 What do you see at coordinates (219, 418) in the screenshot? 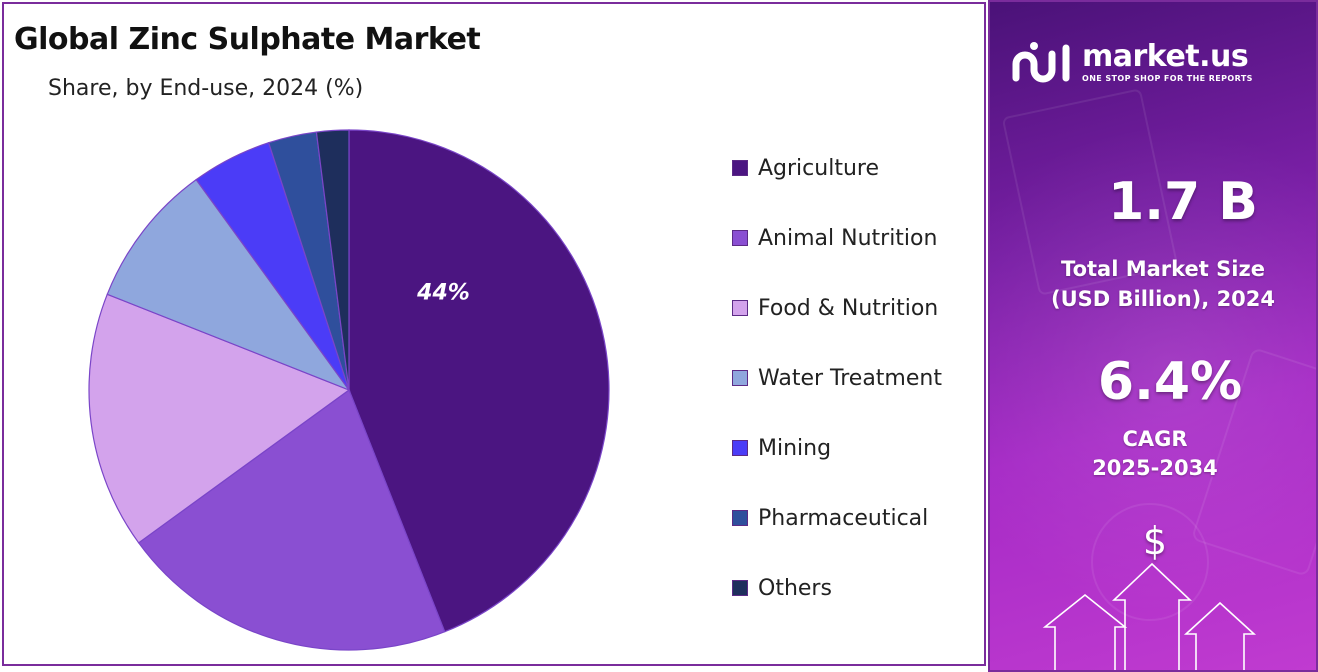
I see `pie-slice-food-nutrition` at bounding box center [219, 418].